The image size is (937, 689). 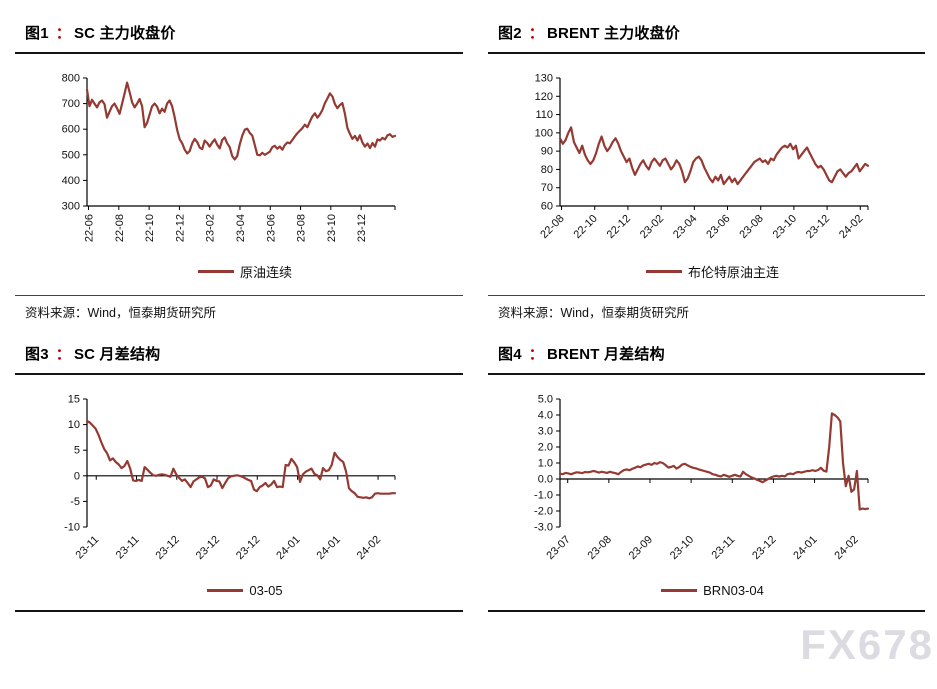 What do you see at coordinates (544, 97) in the screenshot?
I see `svg-text: 120` at bounding box center [544, 97].